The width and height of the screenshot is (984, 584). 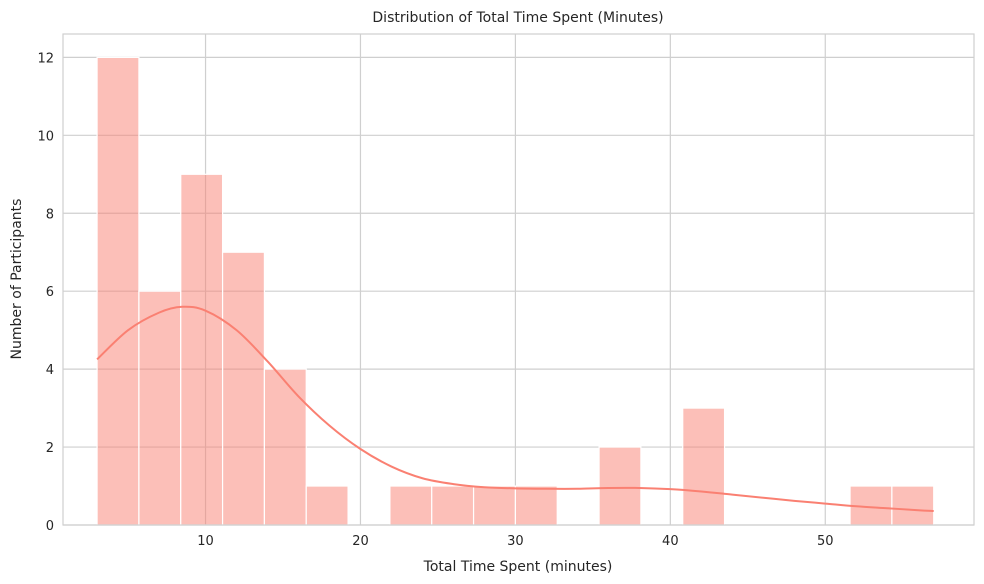 I want to click on x-tick-label-3: 40, so click(x=670, y=541).